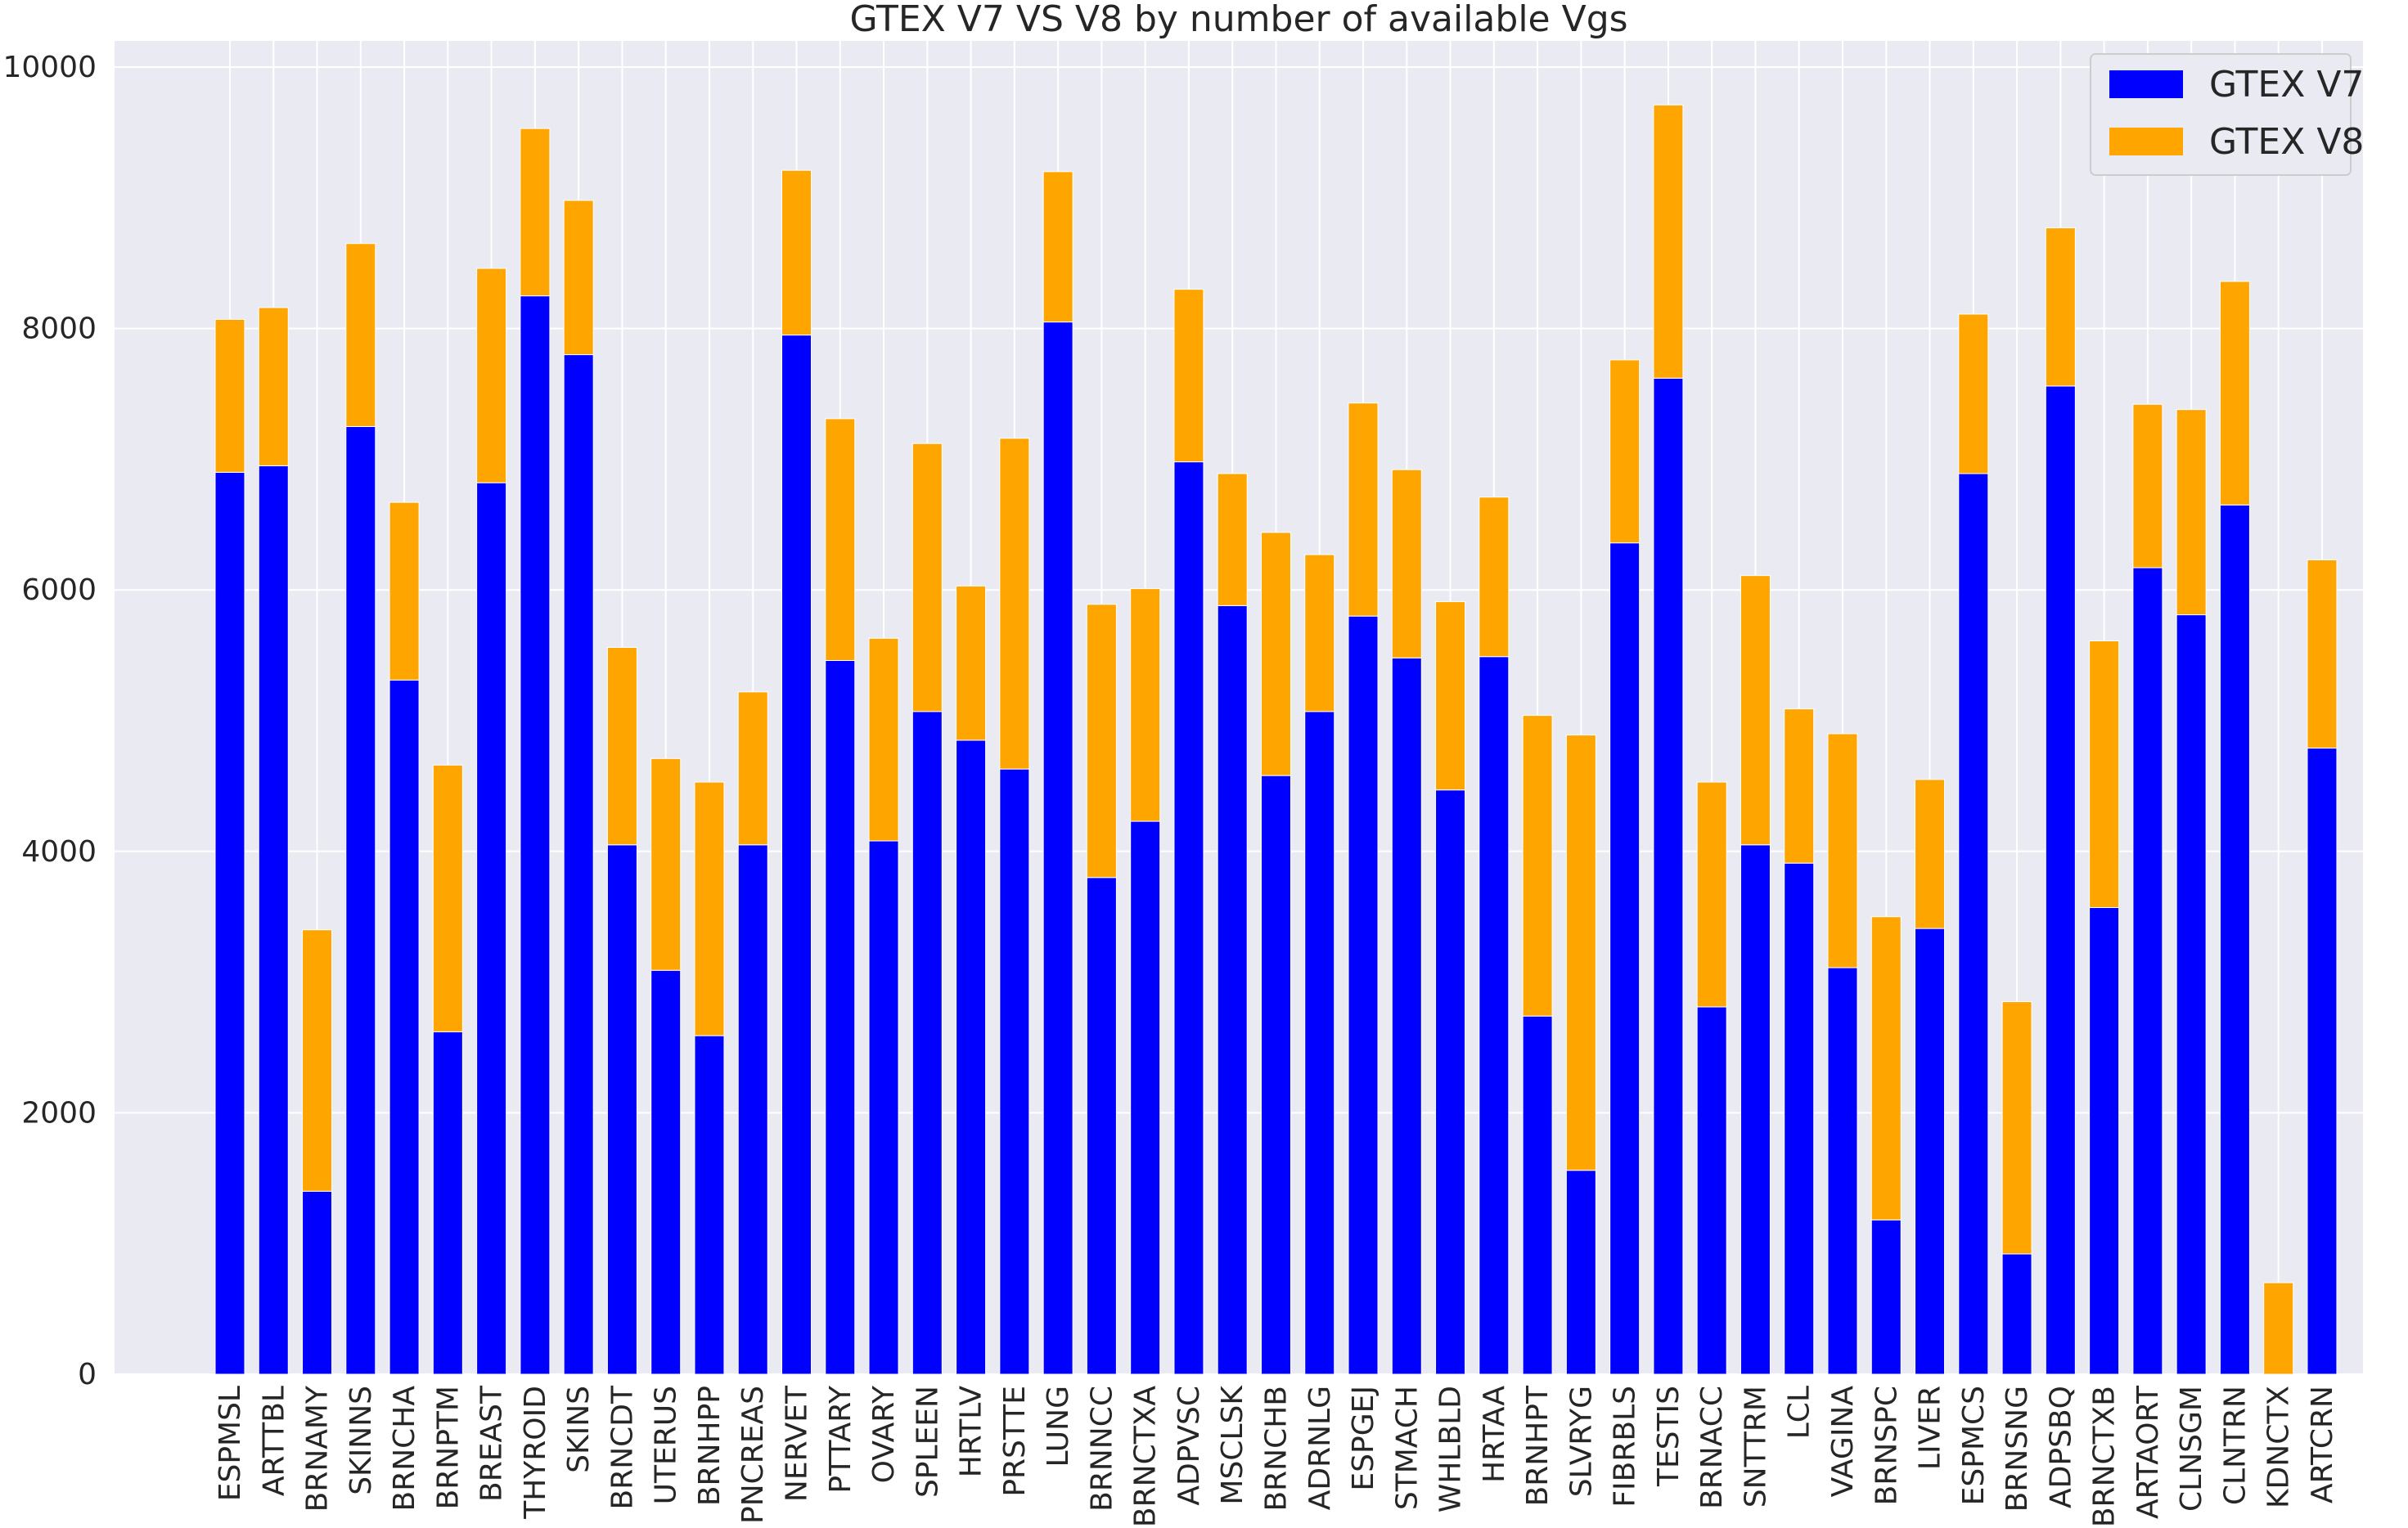  What do you see at coordinates (1843, 850) in the screenshot?
I see `bar-gtex-v8-vagina` at bounding box center [1843, 850].